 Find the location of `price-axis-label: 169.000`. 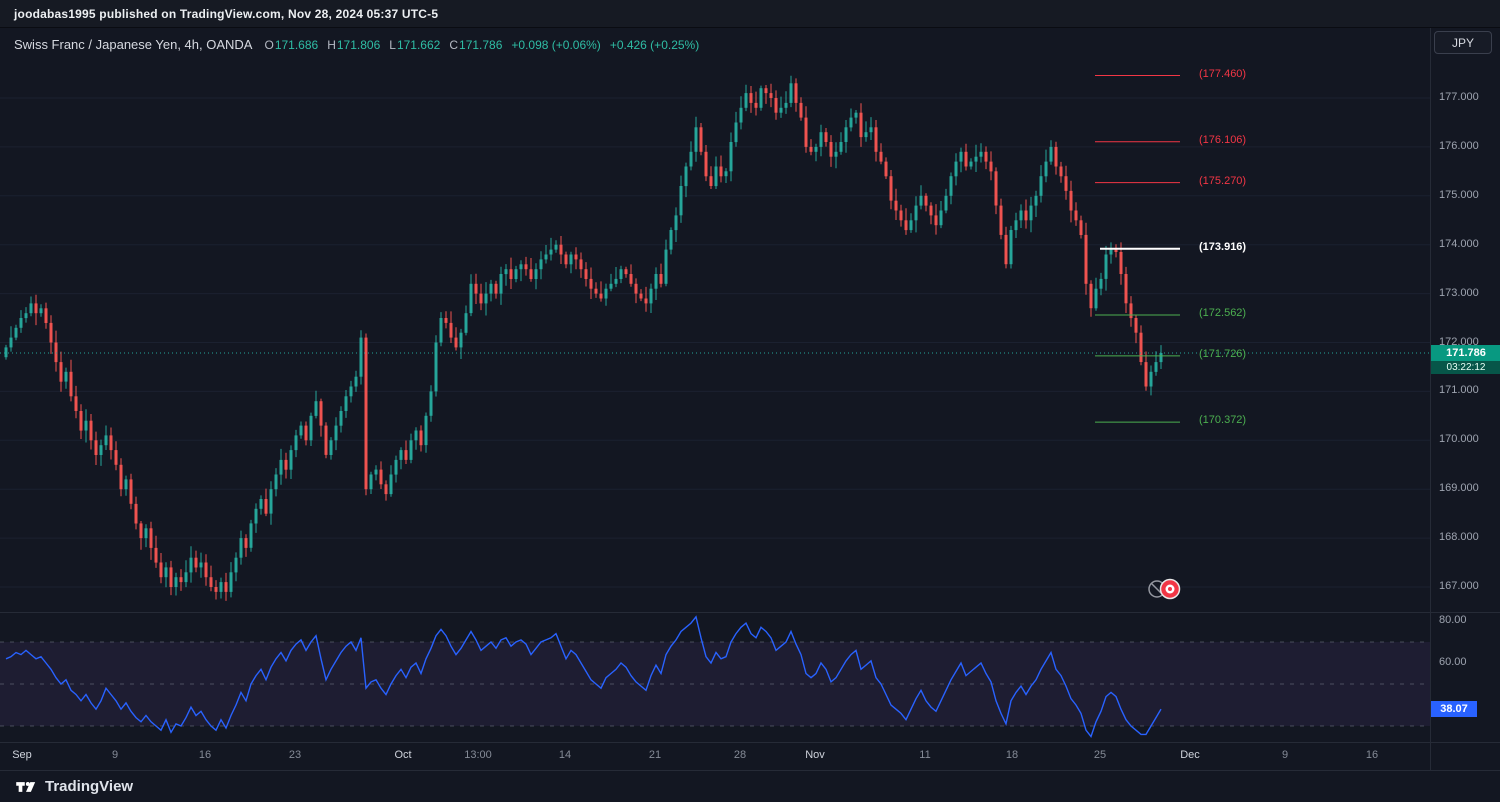

price-axis-label: 169.000 is located at coordinates (1459, 488).